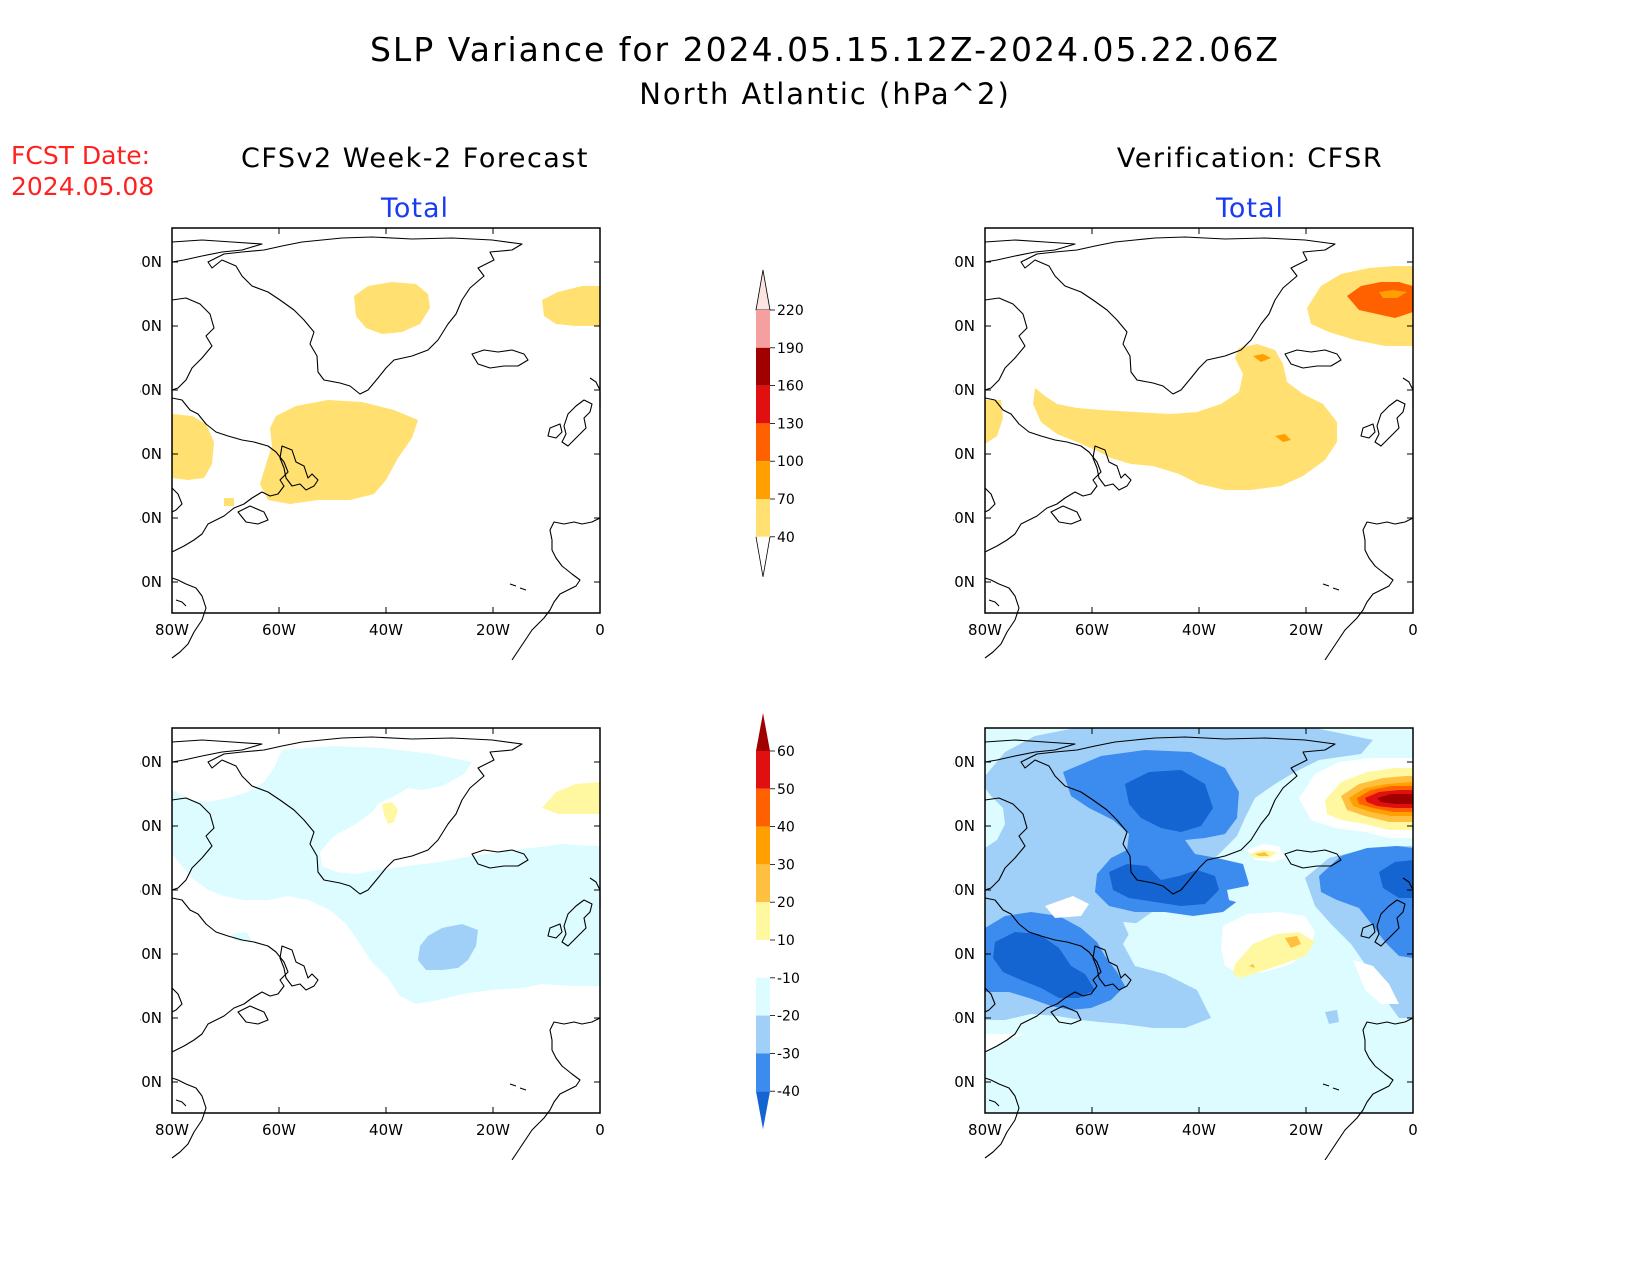  Describe the element at coordinates (414, 158) in the screenshot. I see `left-column-title: CFSv2 Week-2 Forecast` at that location.